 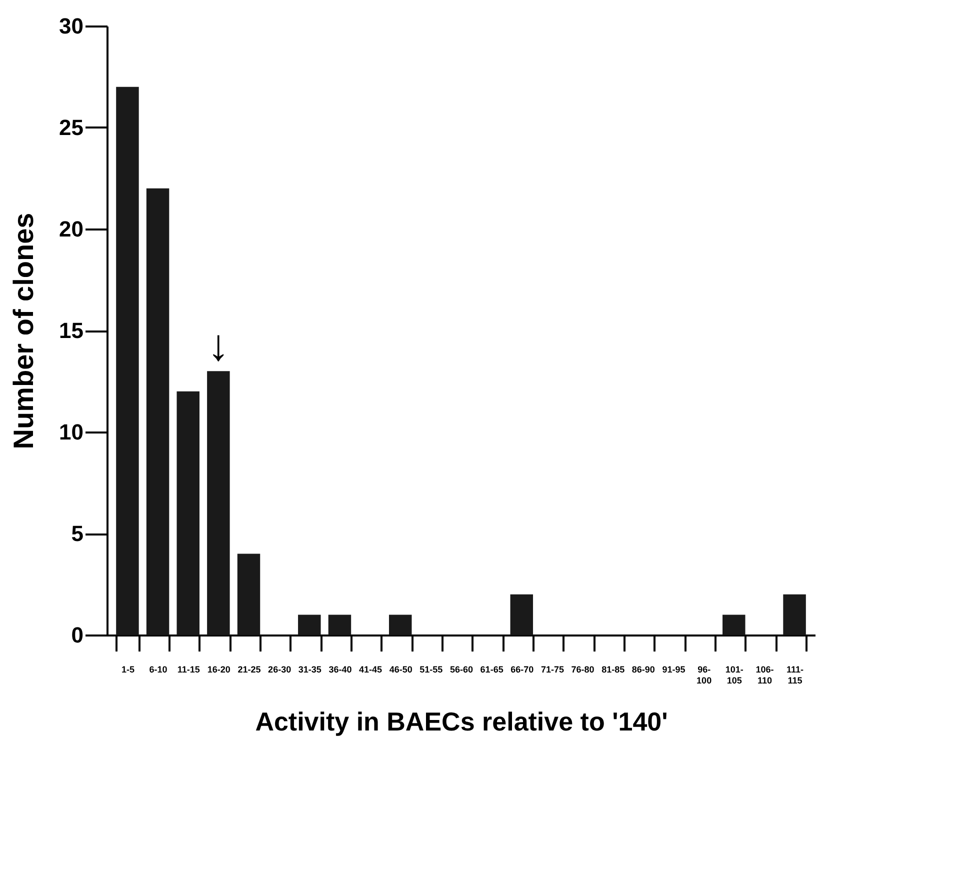 What do you see at coordinates (704, 675) in the screenshot?
I see `x-tick-label: 96-100` at bounding box center [704, 675].